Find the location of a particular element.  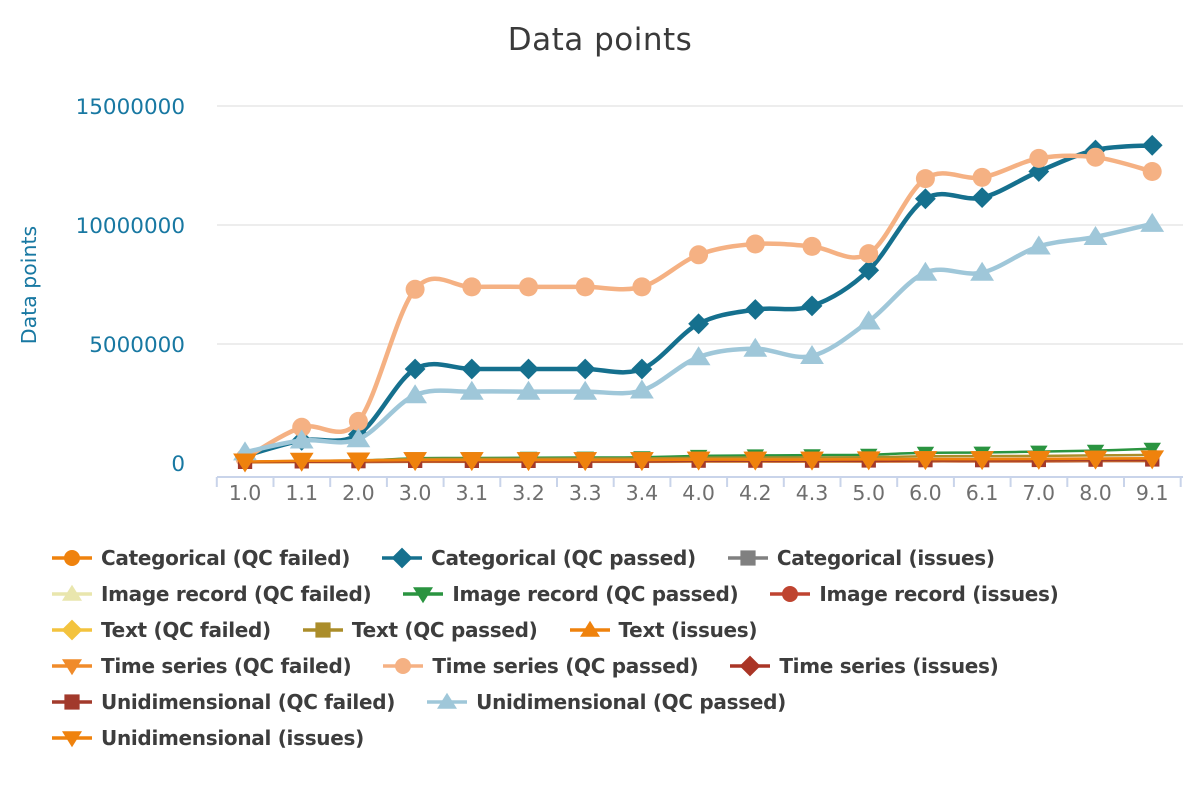

legend-item-unidimensional-qc-passed: Unidimensional (QC passed) is located at coordinates (605, 702).